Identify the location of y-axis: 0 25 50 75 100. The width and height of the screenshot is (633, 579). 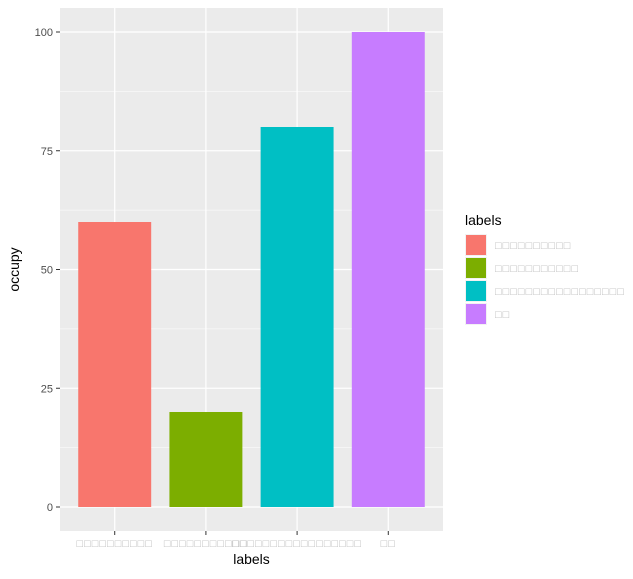
(47, 270).